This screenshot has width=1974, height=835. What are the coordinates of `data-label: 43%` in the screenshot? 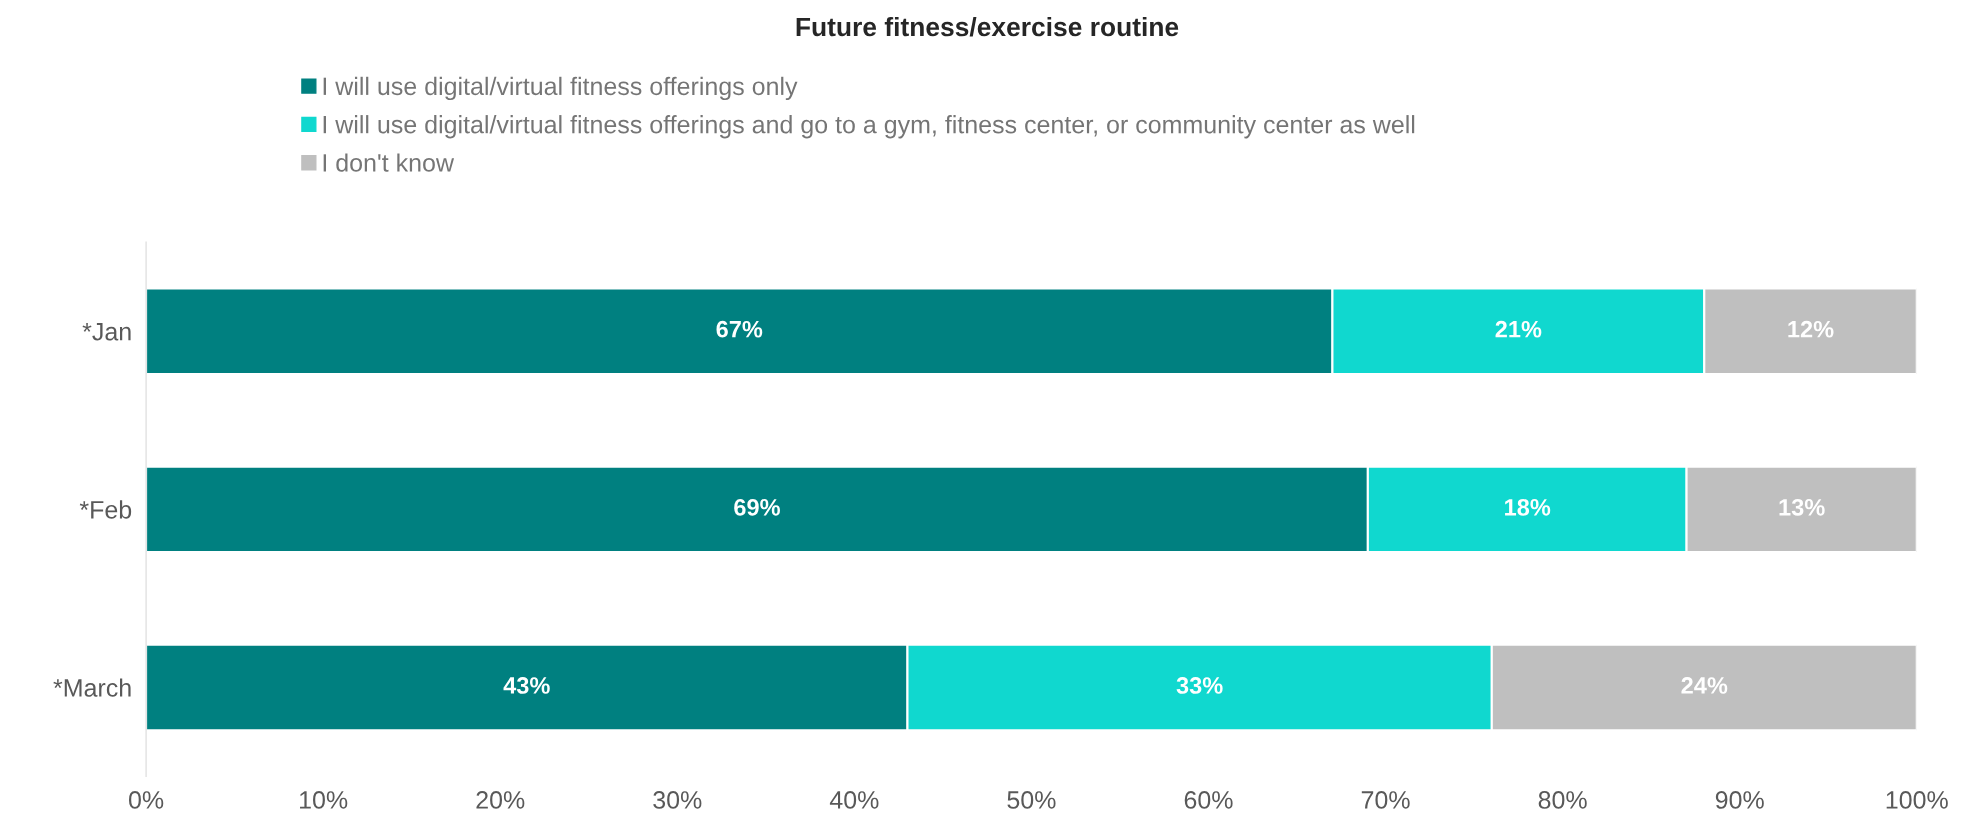 It's located at (526, 685).